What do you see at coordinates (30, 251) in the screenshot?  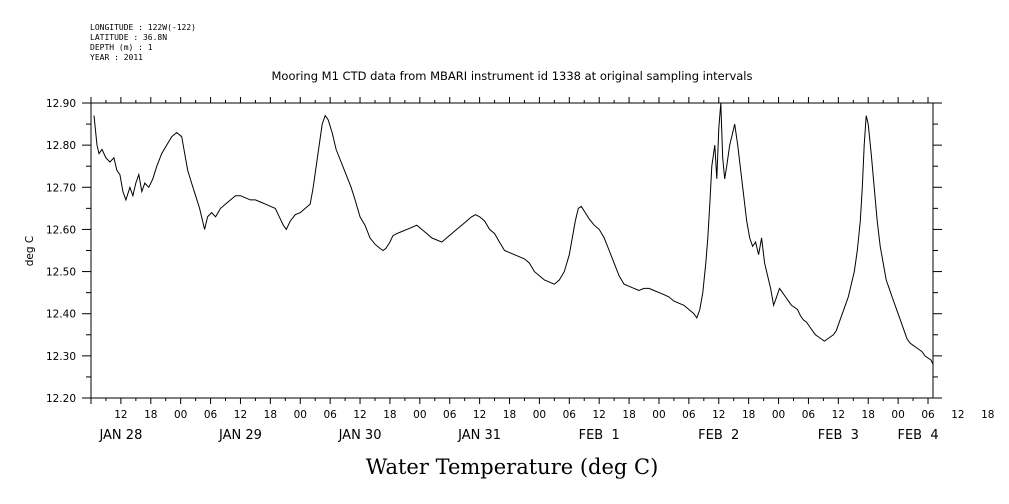 I see `y-axis-label: deg C` at bounding box center [30, 251].